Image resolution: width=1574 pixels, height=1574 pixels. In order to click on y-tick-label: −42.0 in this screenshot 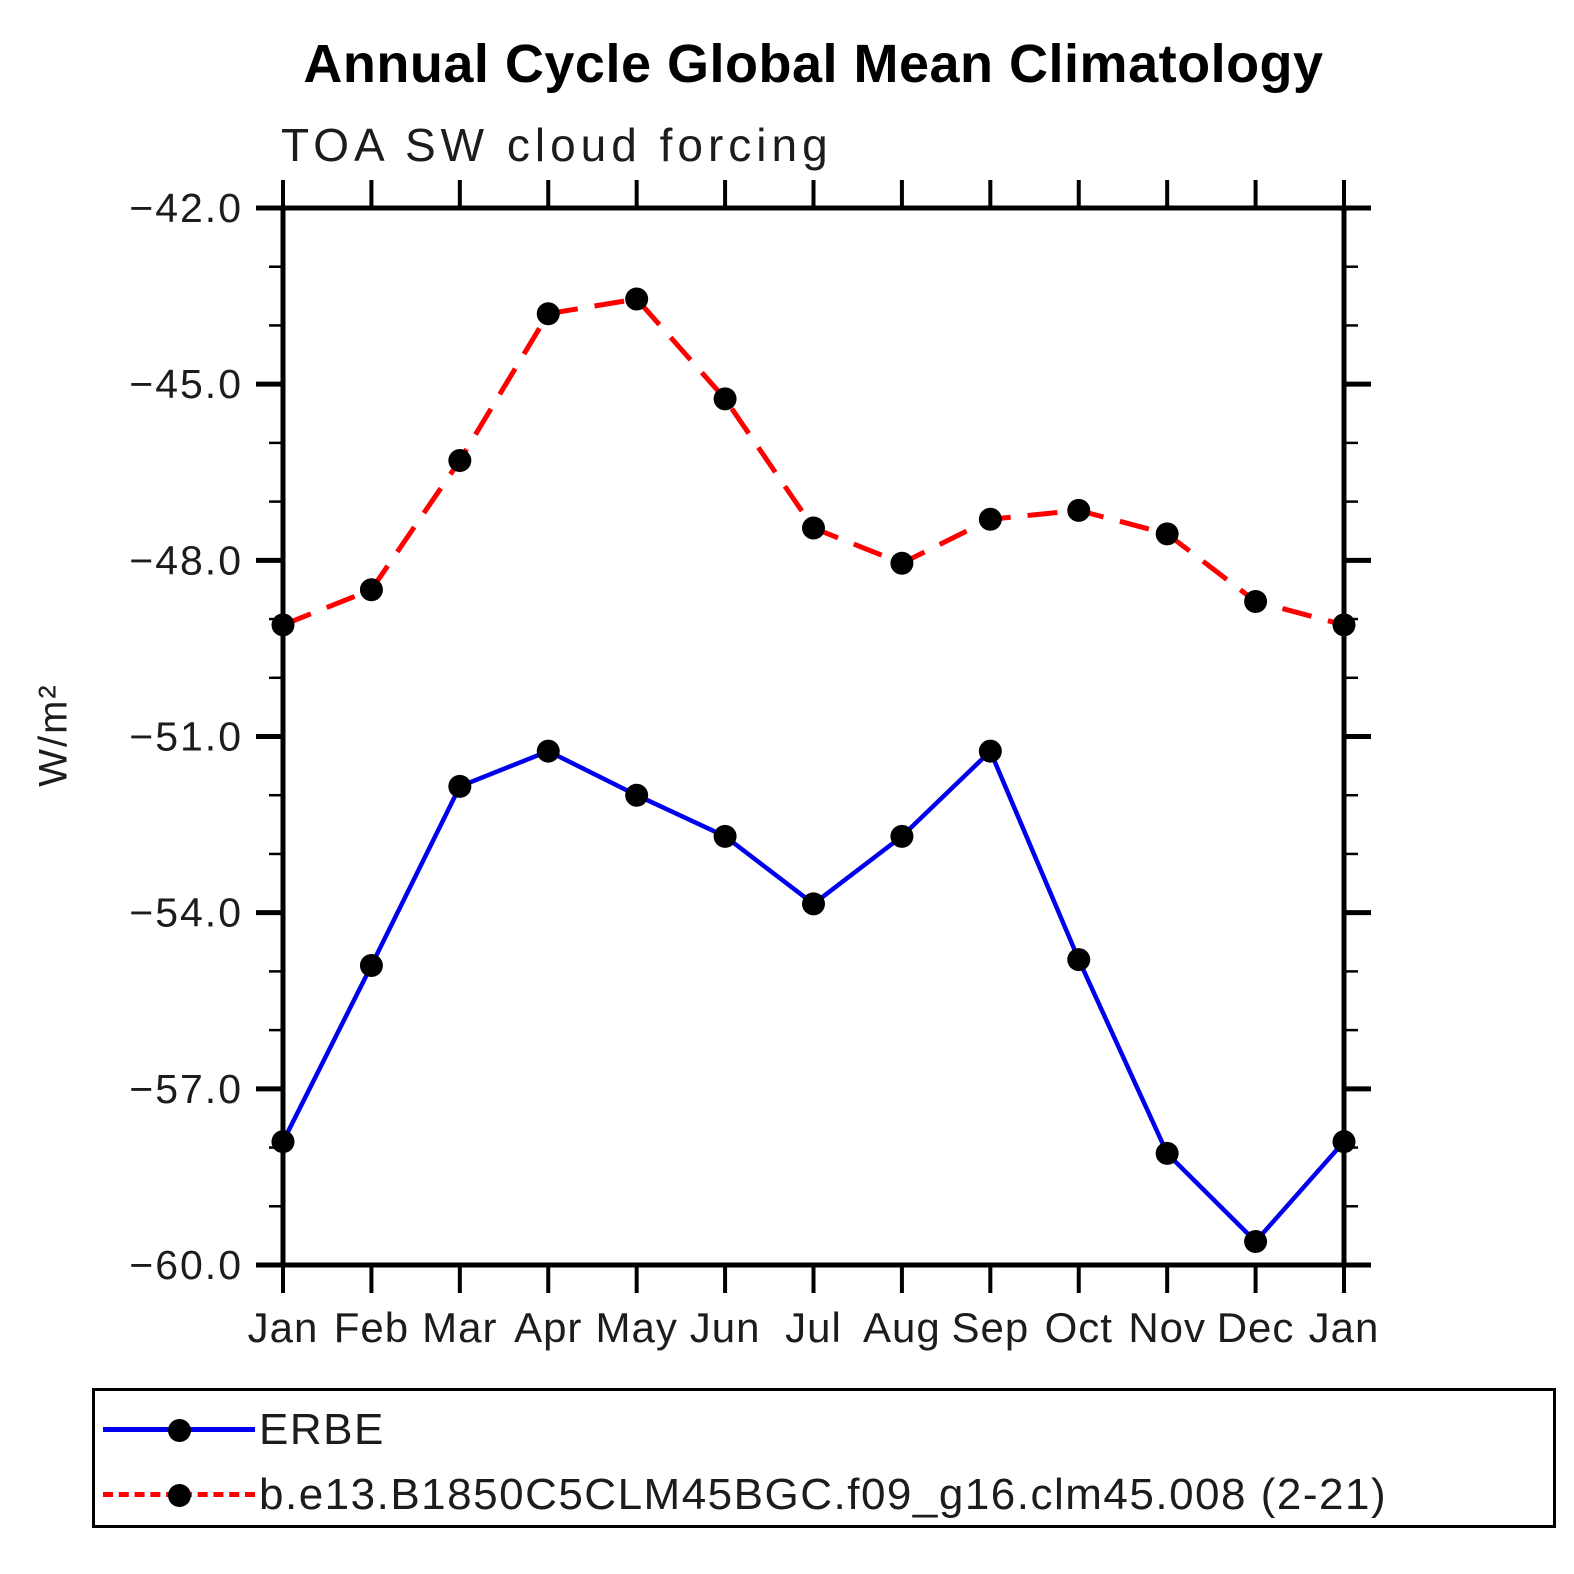, I will do `click(186, 208)`.